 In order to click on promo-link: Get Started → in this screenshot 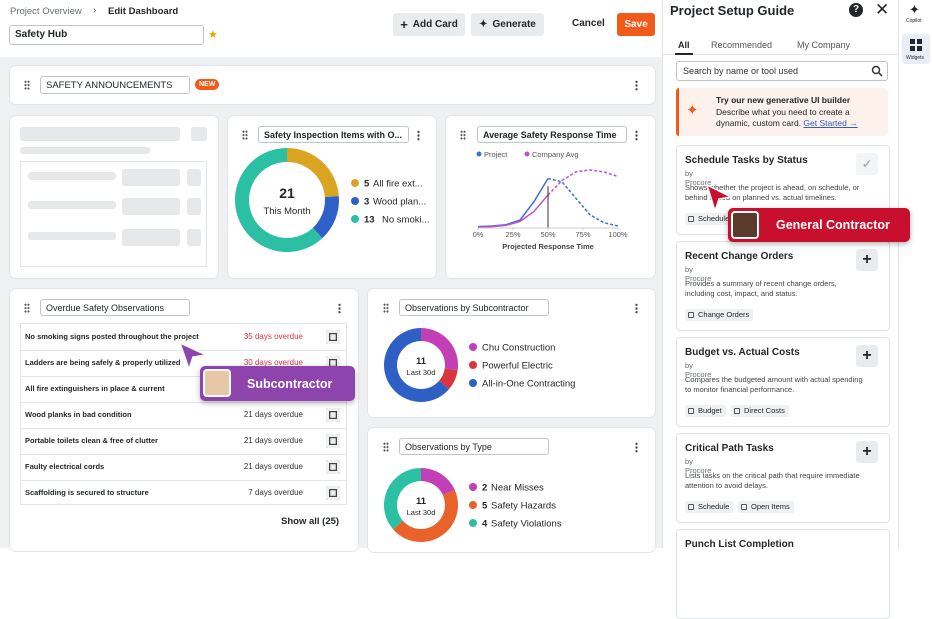, I will do `click(830, 123)`.